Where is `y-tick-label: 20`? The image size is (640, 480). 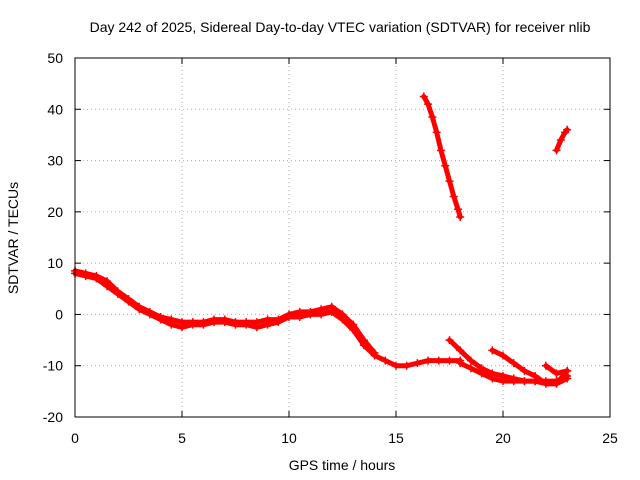 y-tick-label: 20 is located at coordinates (55, 212).